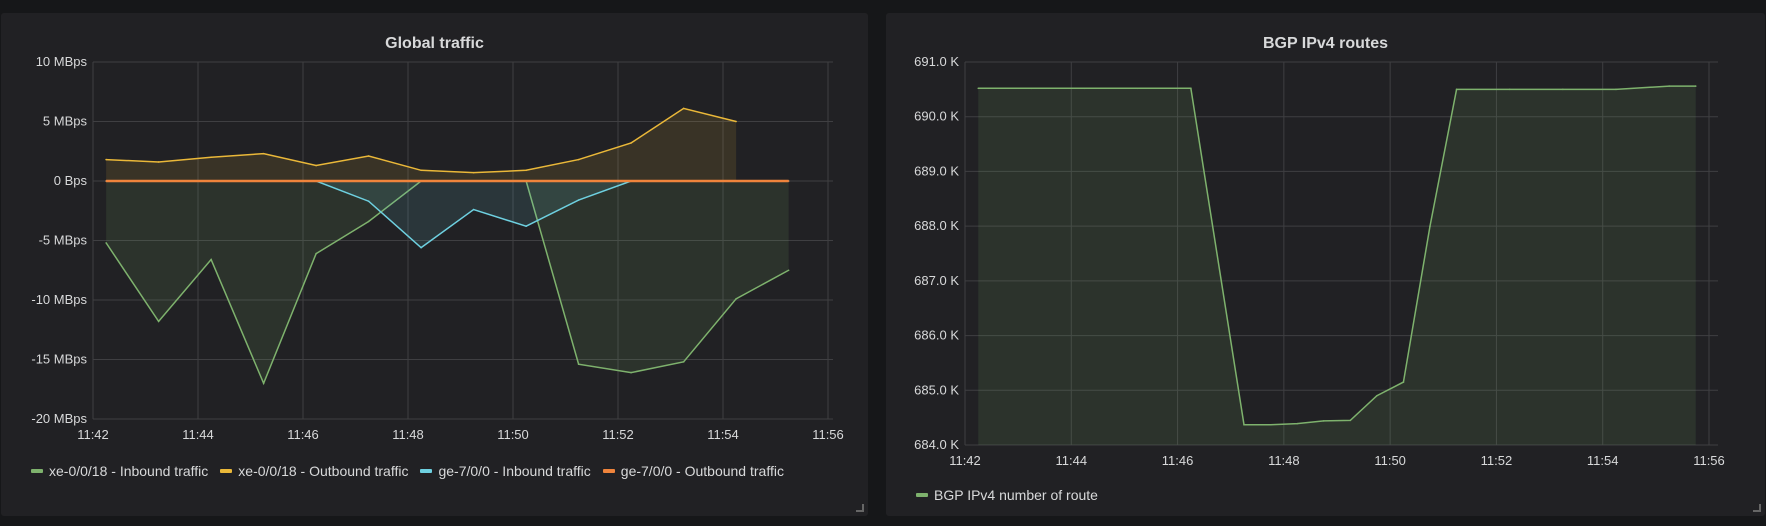 Image resolution: width=1766 pixels, height=526 pixels. I want to click on legend-item: BGP IPv4 number of route, so click(1007, 495).